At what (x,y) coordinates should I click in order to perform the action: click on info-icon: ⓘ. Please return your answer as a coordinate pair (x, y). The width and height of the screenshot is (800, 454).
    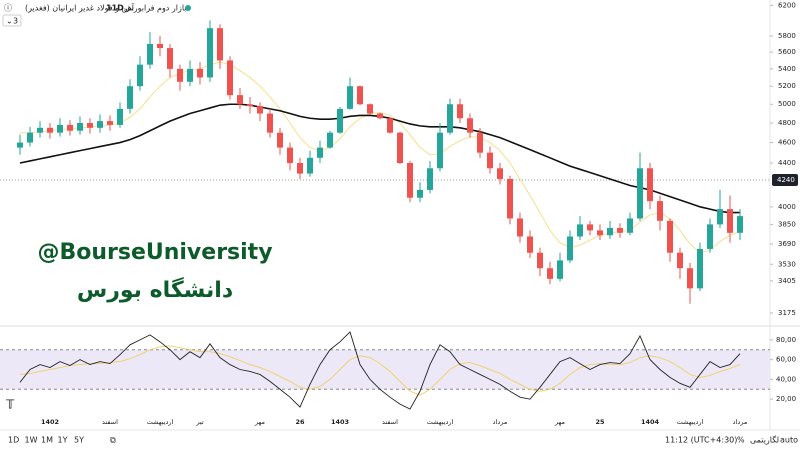
    Looking at the image, I should click on (8, 8).